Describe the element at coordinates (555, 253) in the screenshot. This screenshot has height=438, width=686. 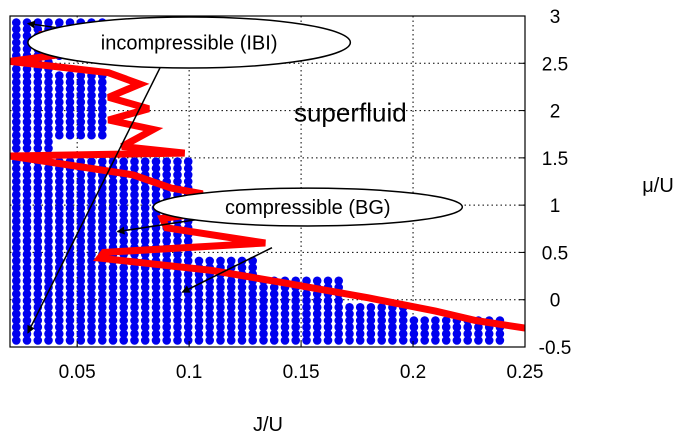
I see `y-tick-label: 0.5` at that location.